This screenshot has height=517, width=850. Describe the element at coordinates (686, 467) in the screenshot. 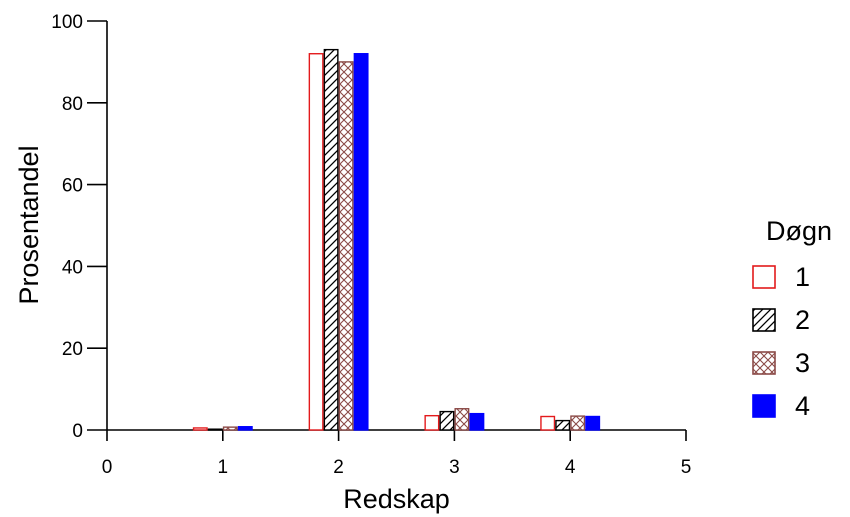

I see `x-tick-label: 5` at that location.